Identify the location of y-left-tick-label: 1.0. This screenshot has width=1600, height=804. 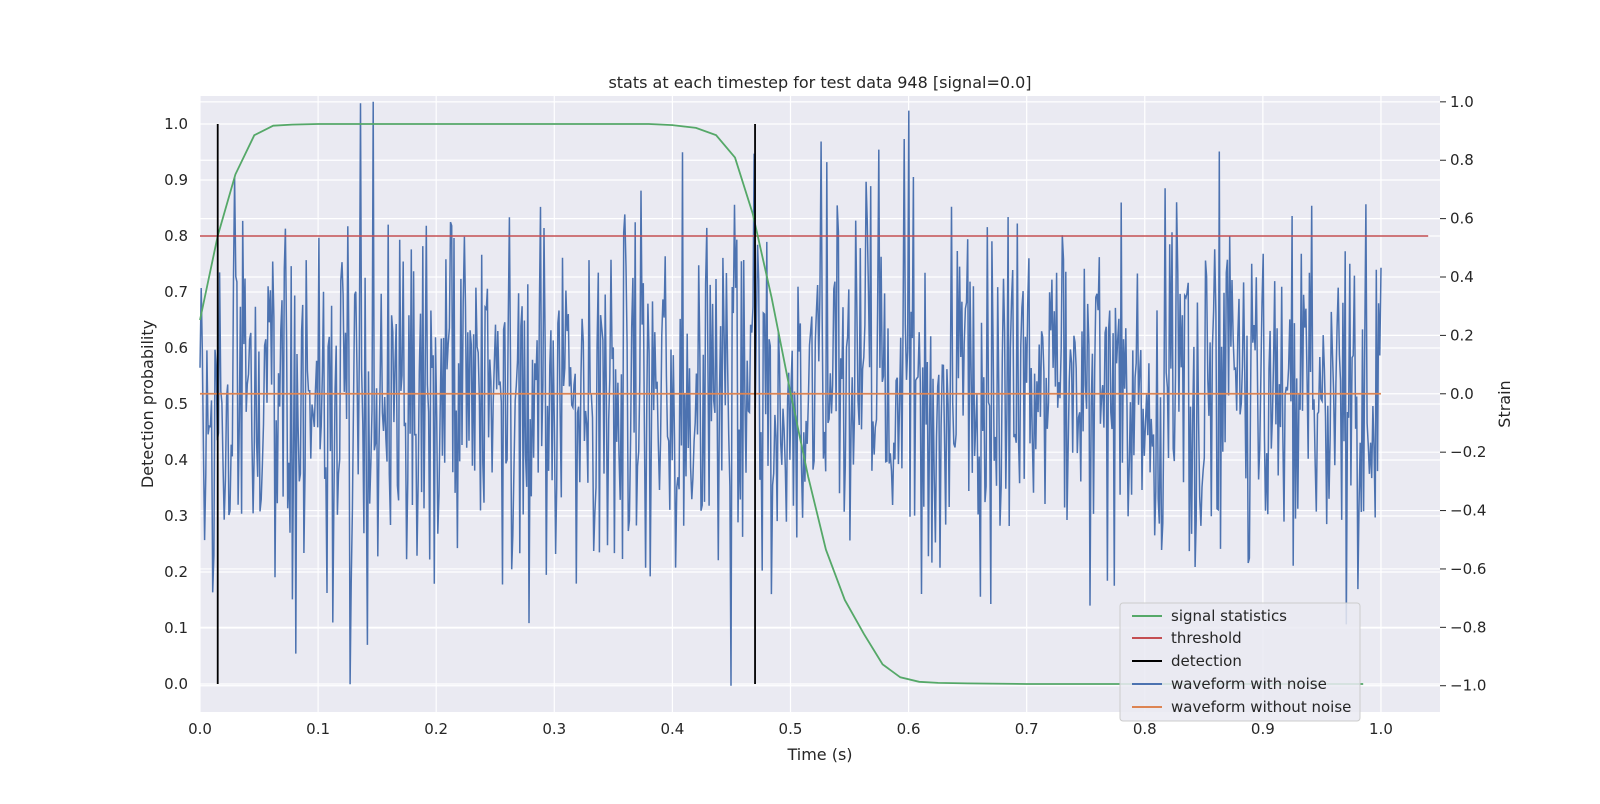
(176, 124).